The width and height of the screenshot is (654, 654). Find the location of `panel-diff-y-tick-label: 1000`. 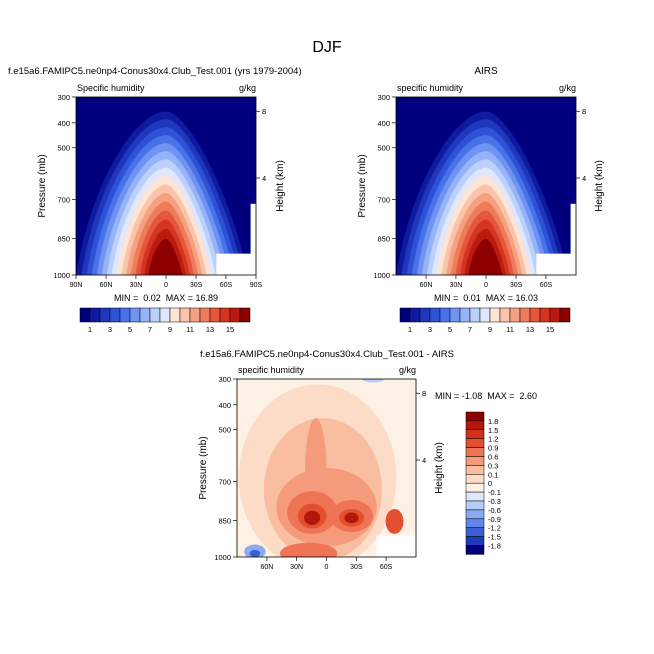

panel-diff-y-tick-label: 1000 is located at coordinates (222, 557).